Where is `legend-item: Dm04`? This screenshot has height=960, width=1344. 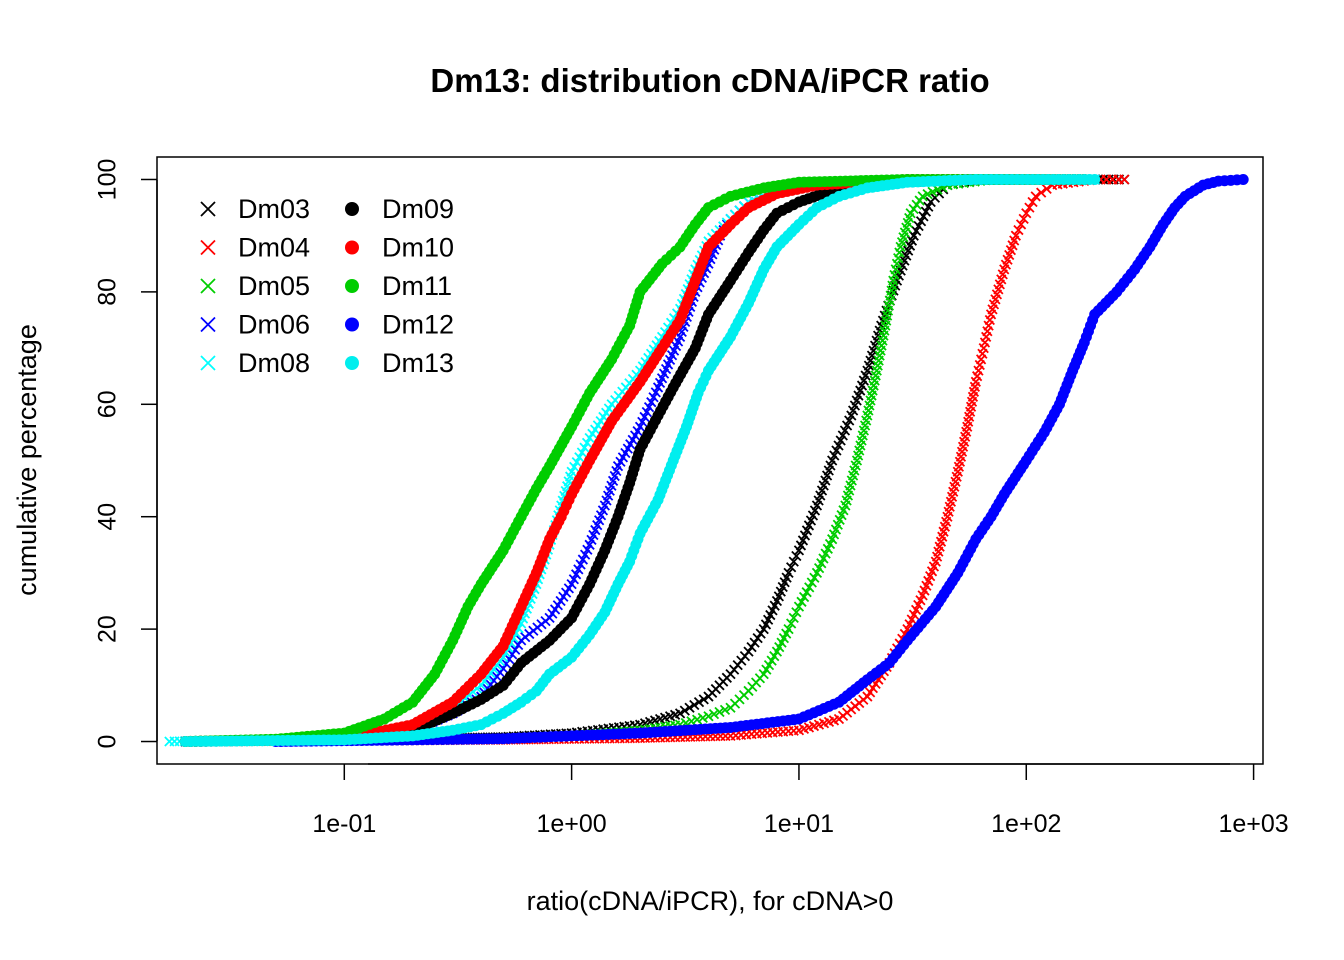 legend-item: Dm04 is located at coordinates (255, 248).